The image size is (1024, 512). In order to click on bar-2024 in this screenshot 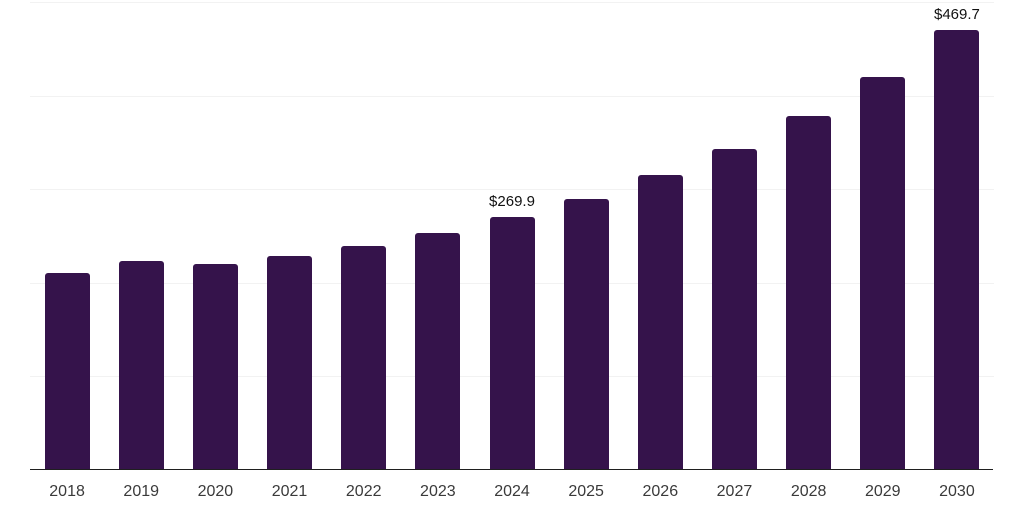, I will do `click(512, 343)`.